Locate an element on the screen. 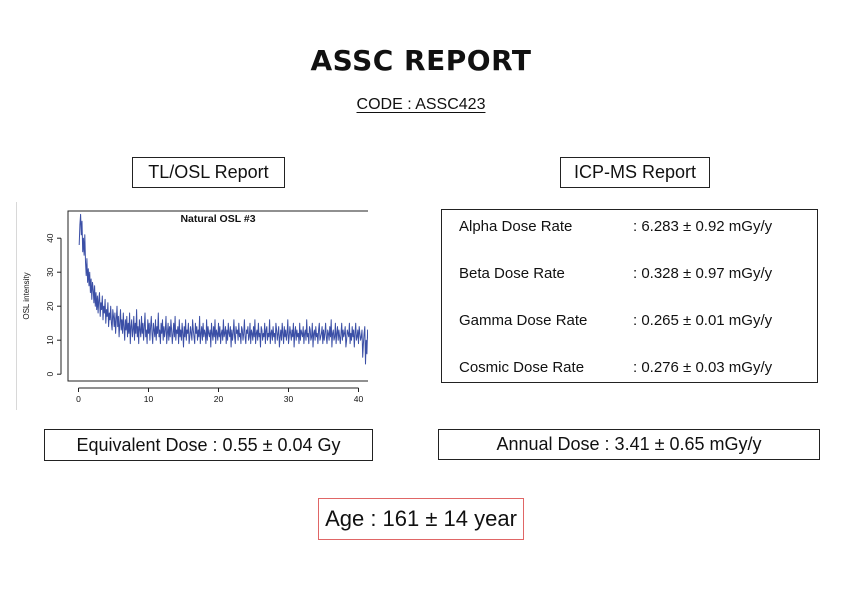  tl-osl-title: TL/OSL Report is located at coordinates (208, 172).